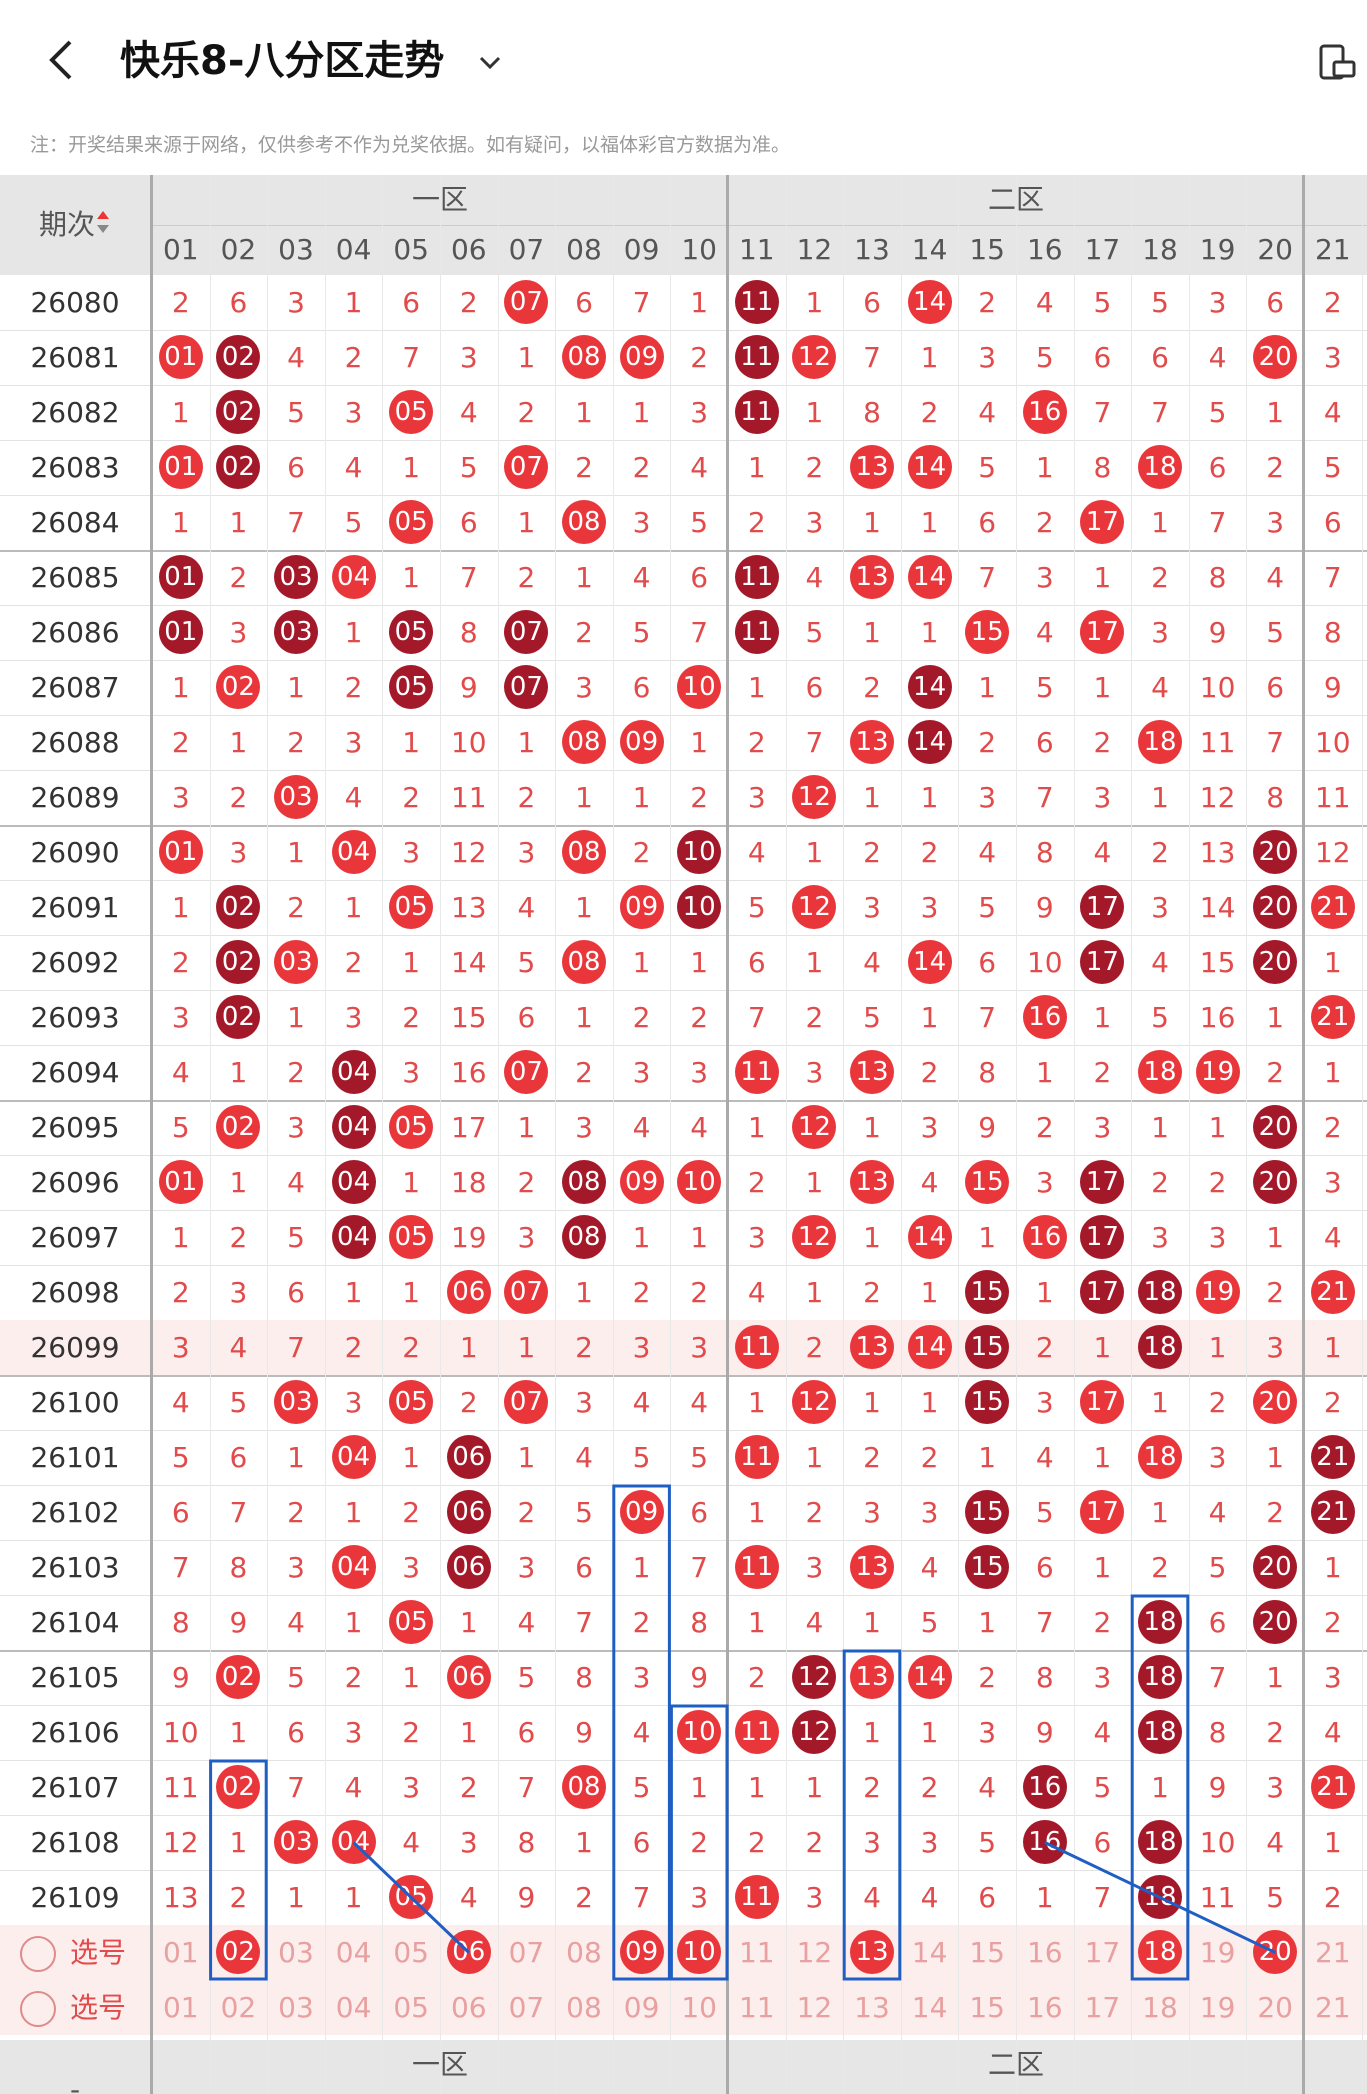 The image size is (1367, 2094). Describe the element at coordinates (1160, 1952) in the screenshot. I see `selected-pick-ball: 18` at that location.